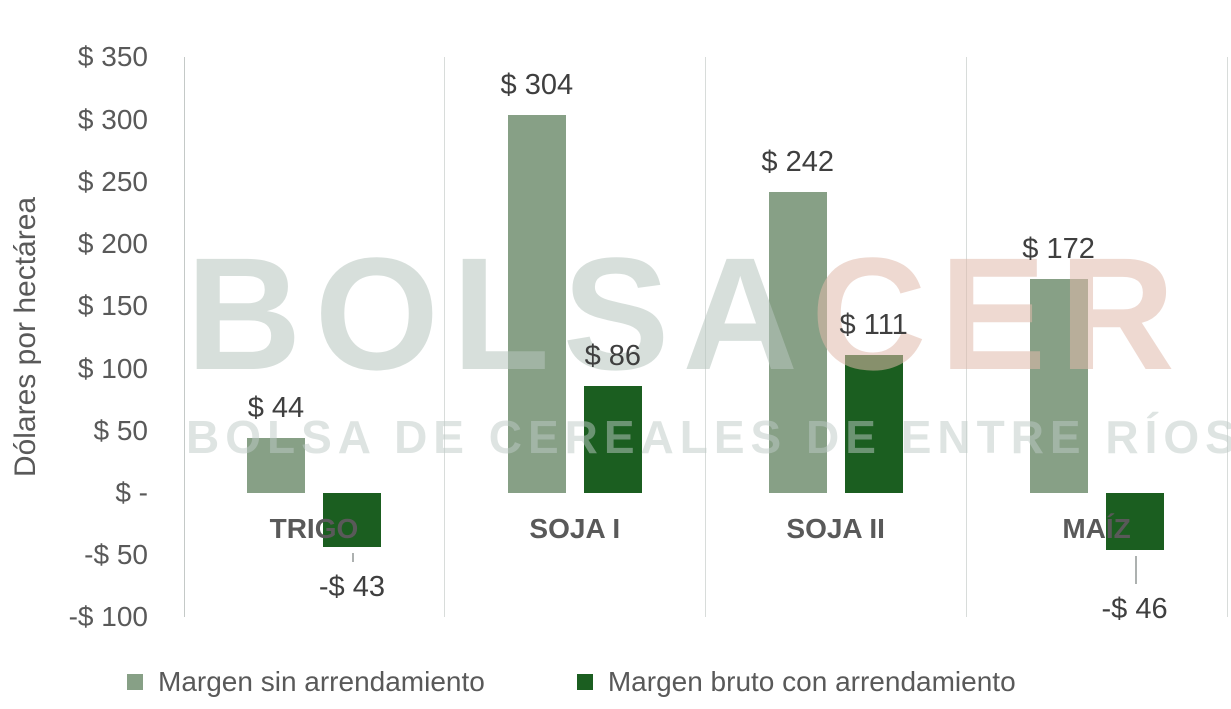  Describe the element at coordinates (1134, 609) in the screenshot. I see `bar-value-label: -$ 46` at that location.